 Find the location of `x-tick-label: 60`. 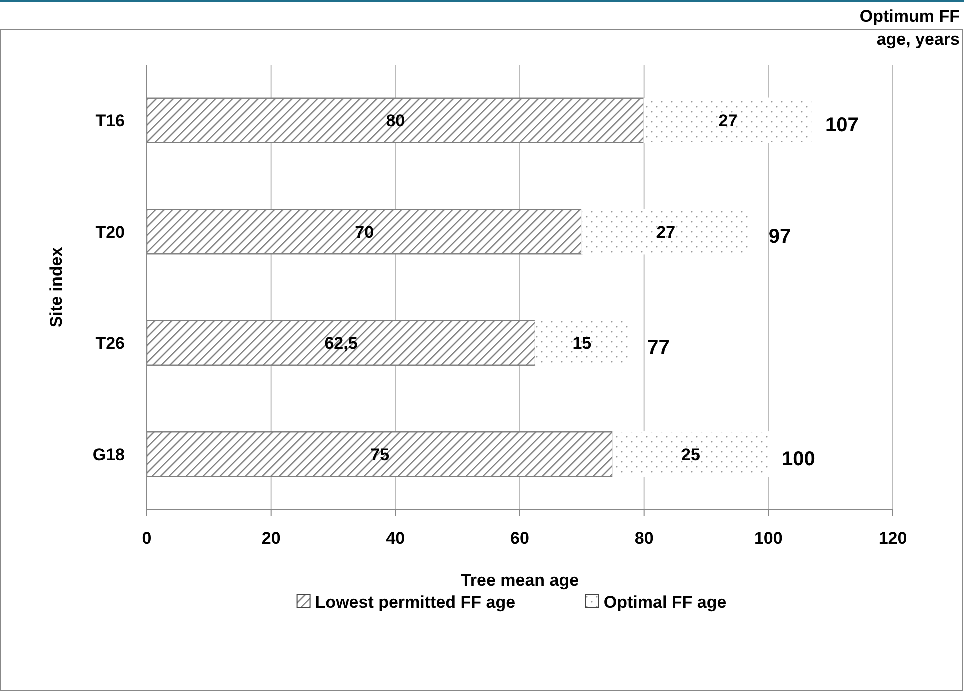

x-tick-label: 60 is located at coordinates (520, 538).